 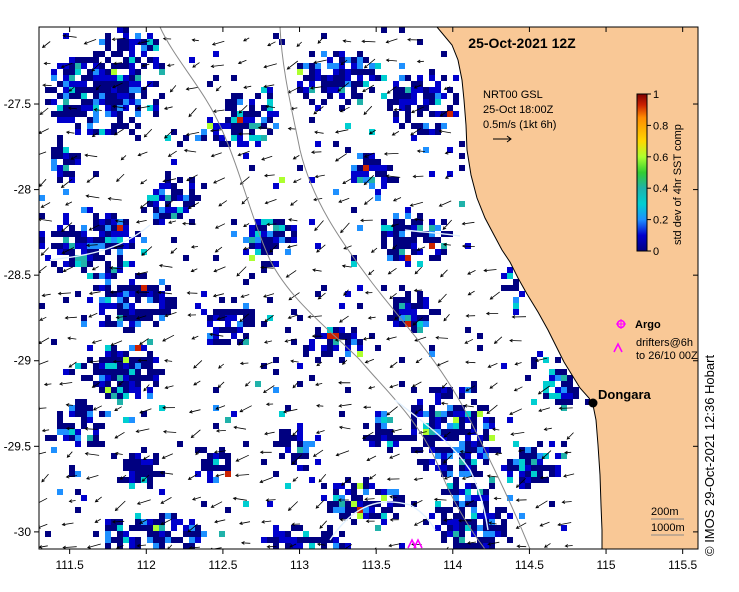 What do you see at coordinates (18, 275) in the screenshot?
I see `y-tick-label: -28.5` at bounding box center [18, 275].